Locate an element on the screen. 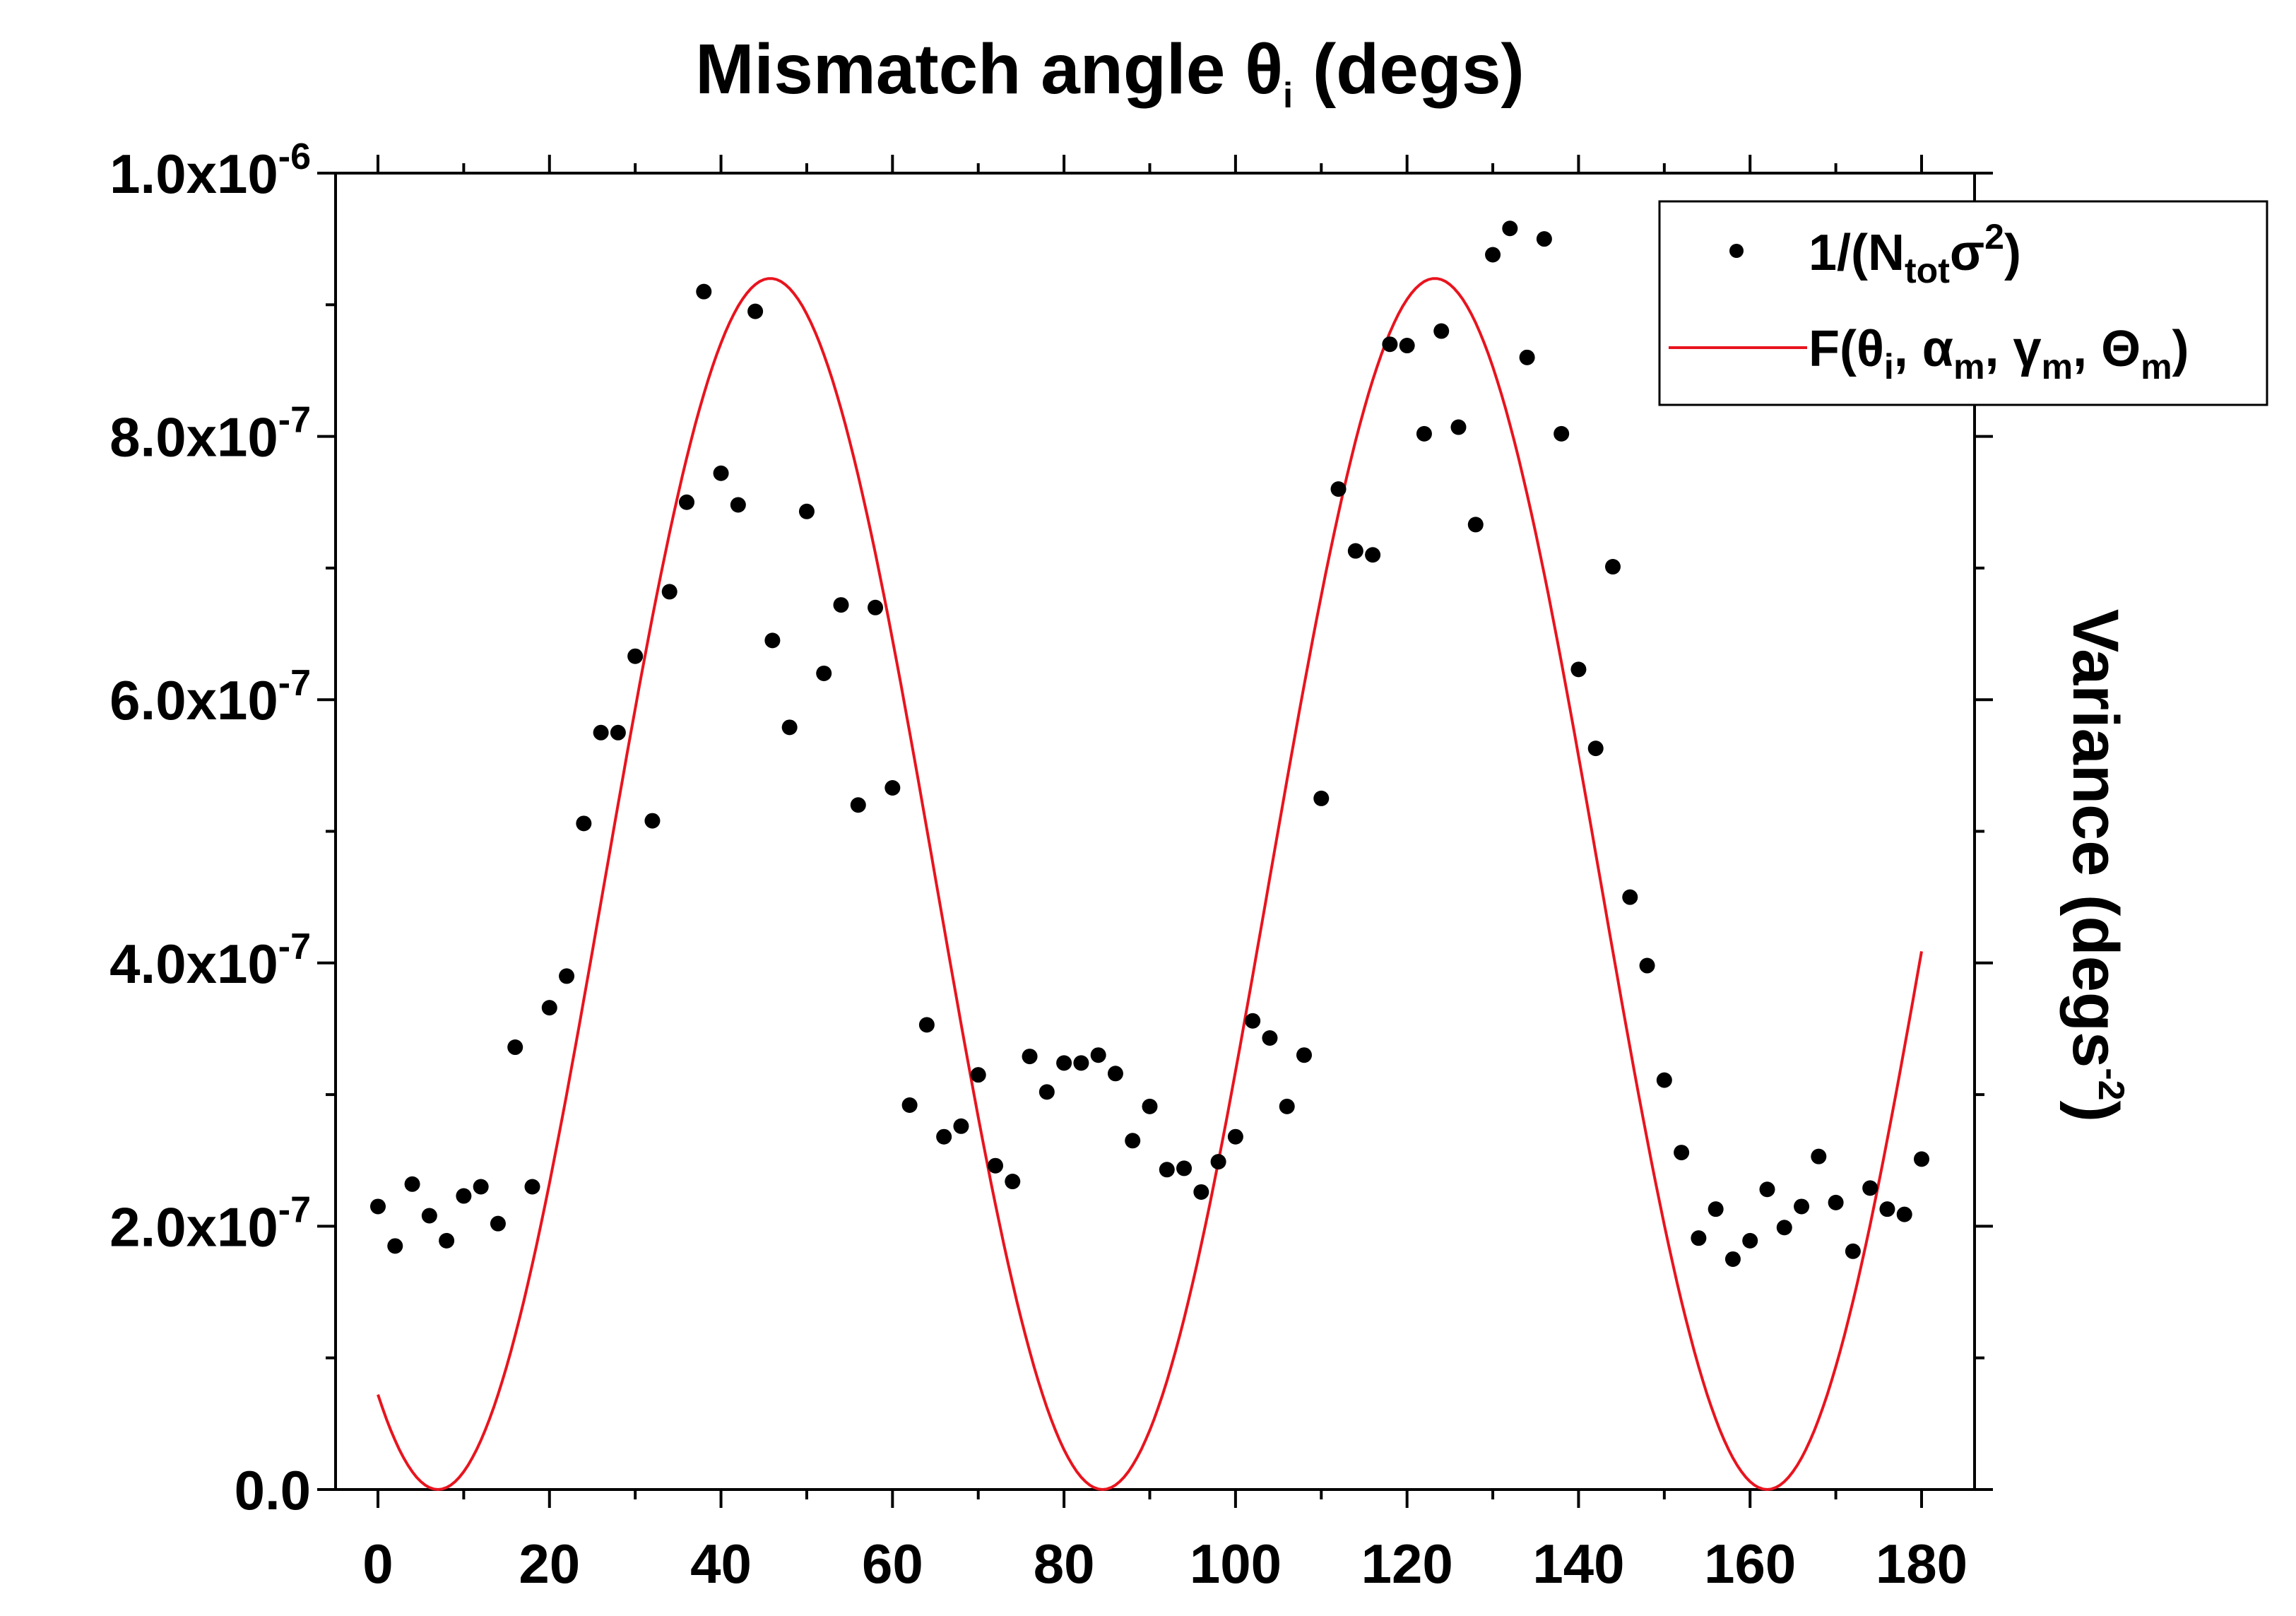 This screenshot has height=1616, width=2296. x-tick-label: 60 is located at coordinates (892, 1564).